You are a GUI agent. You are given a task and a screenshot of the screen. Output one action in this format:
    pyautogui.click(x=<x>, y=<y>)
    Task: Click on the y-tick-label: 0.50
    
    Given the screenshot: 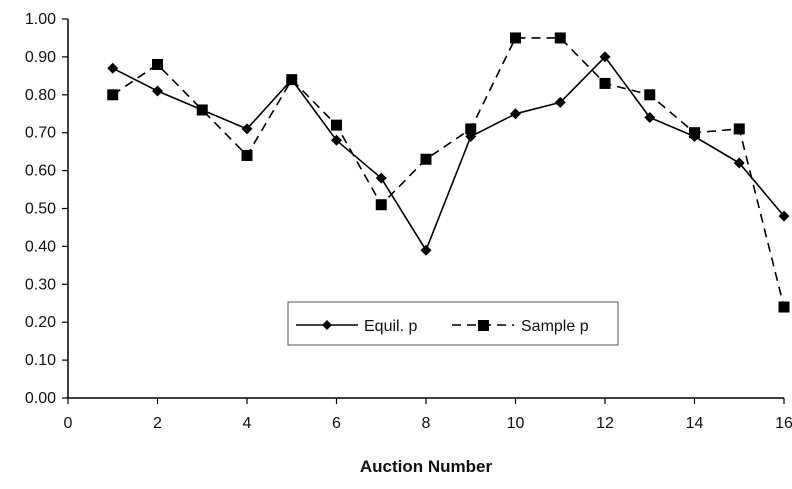 What is the action you would take?
    pyautogui.click(x=40, y=209)
    